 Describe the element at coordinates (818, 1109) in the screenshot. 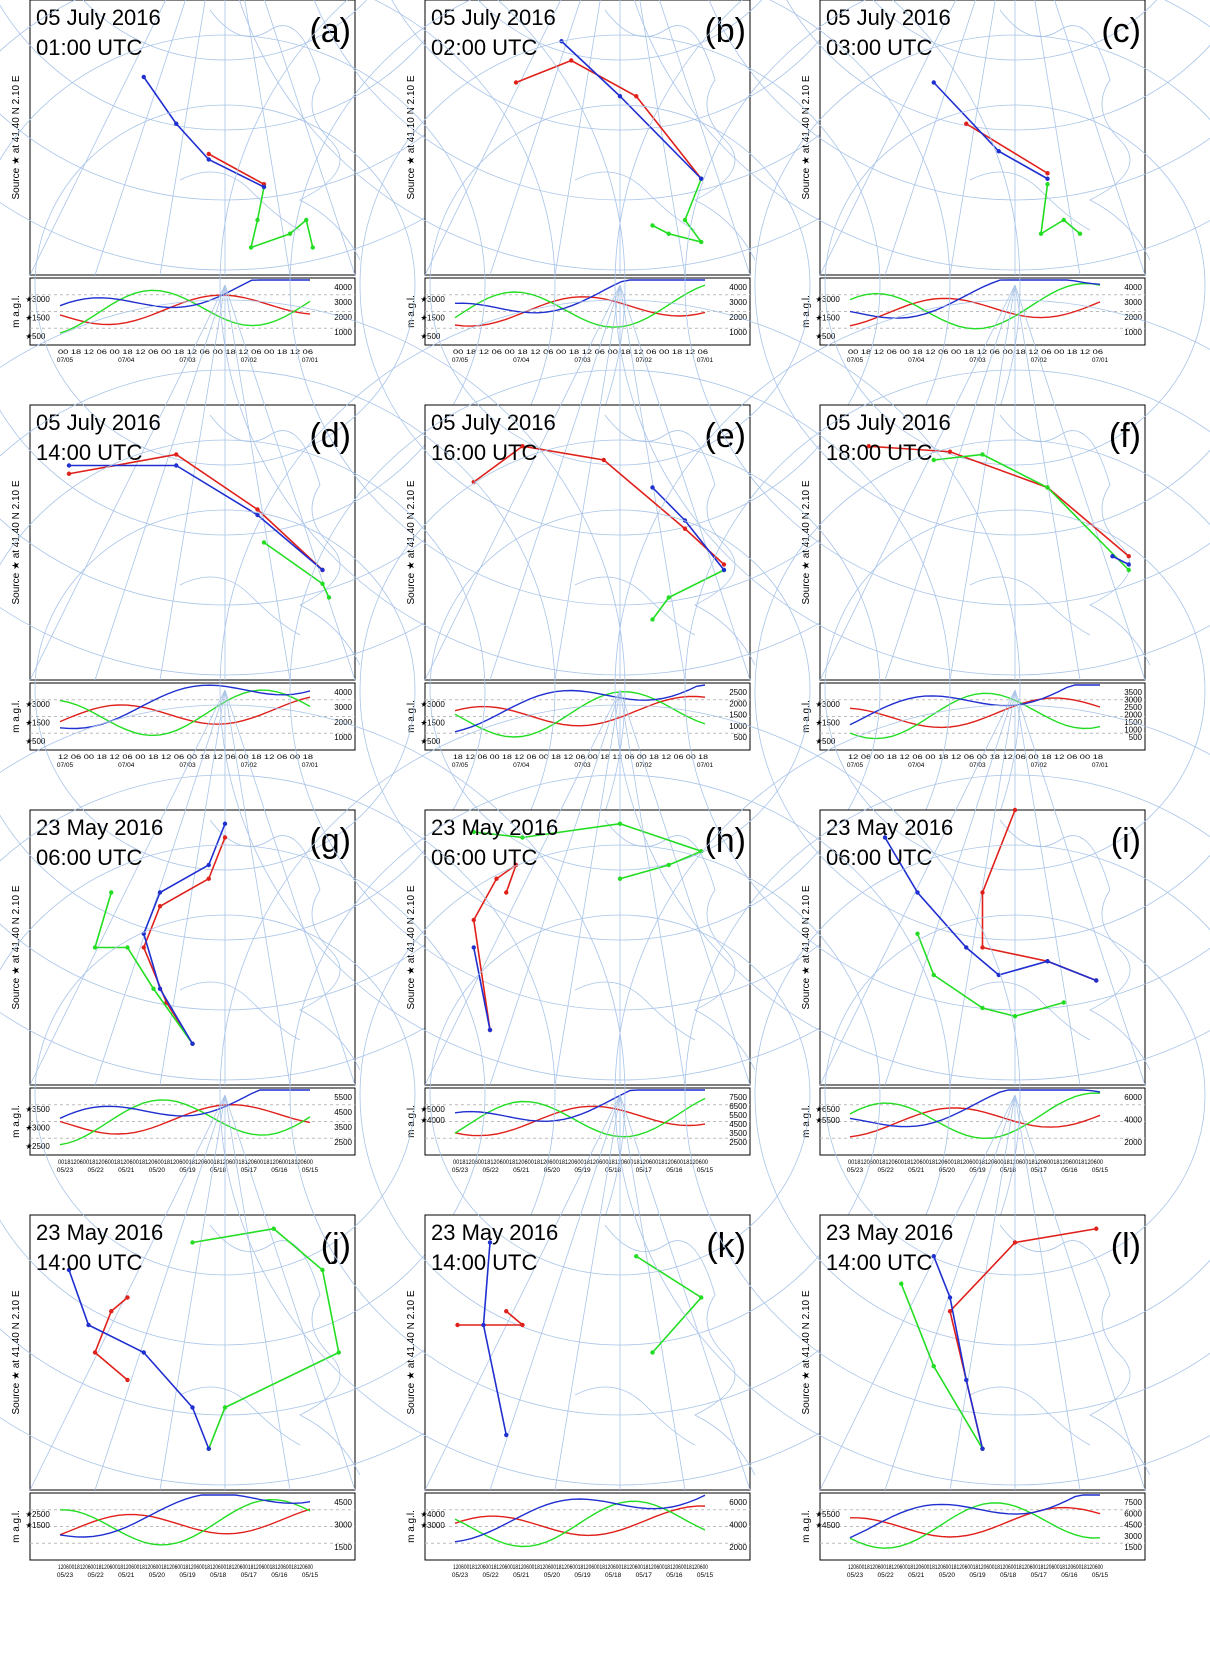

I see `source-star: ★` at that location.